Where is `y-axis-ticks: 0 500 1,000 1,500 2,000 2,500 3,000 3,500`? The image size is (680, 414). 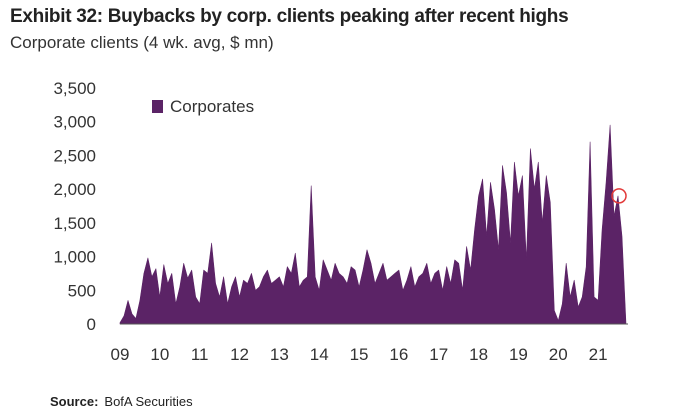
y-axis-ticks: 0 500 1,000 1,500 2,000 2,500 3,000 3,500 is located at coordinates (74, 206).